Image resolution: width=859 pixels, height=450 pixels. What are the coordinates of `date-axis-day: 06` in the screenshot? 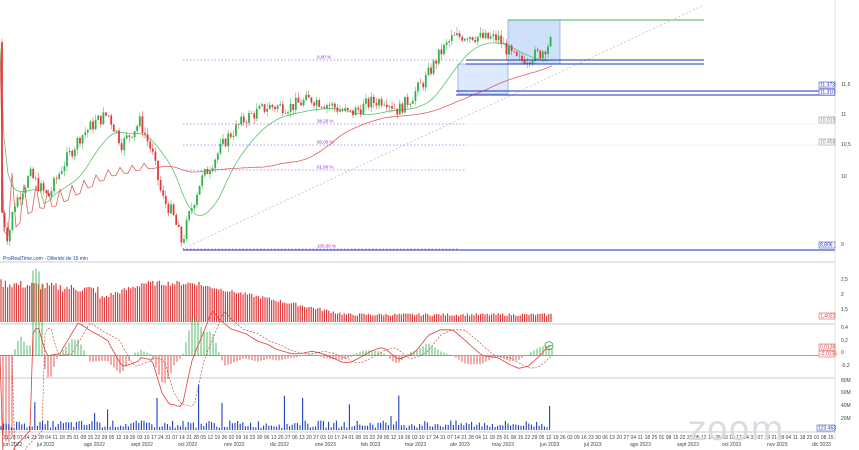 It's located at (605, 438).